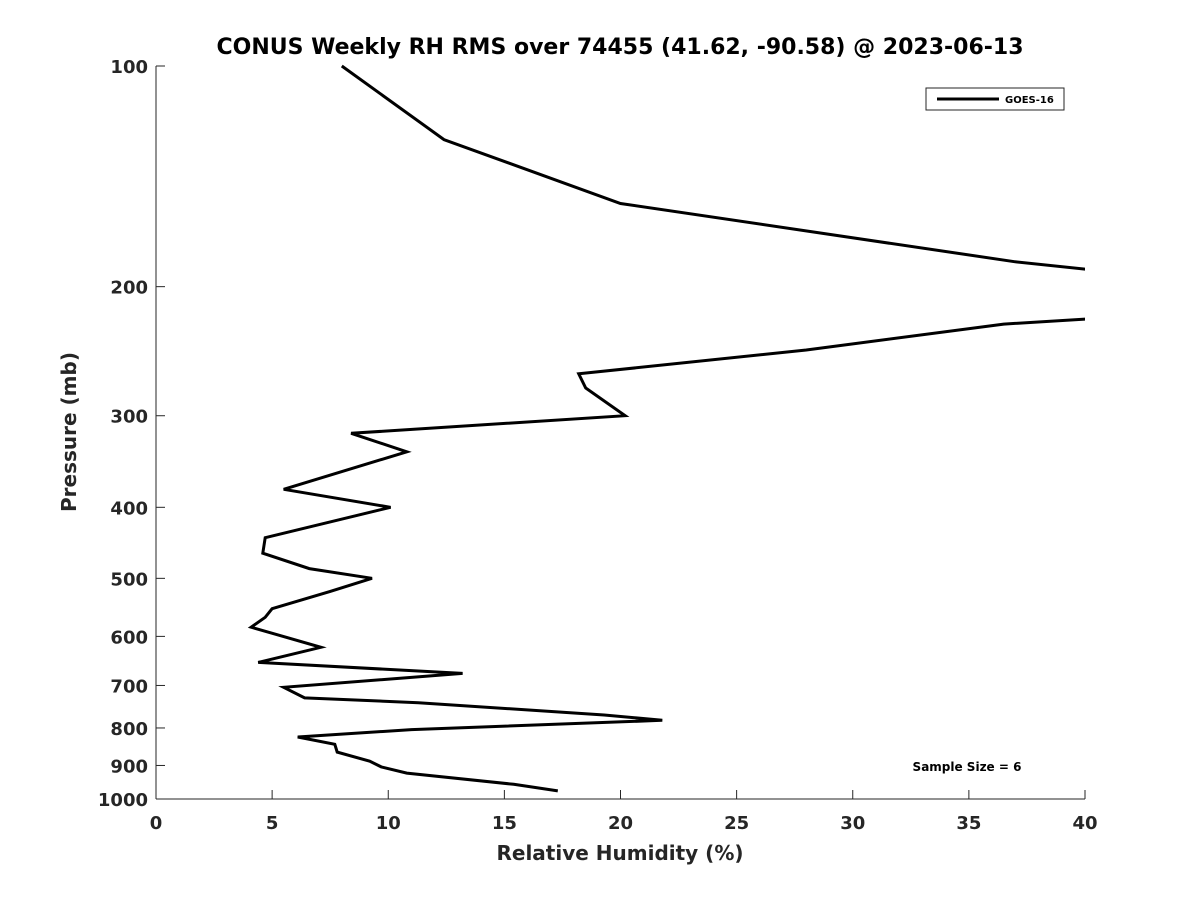 Image resolution: width=1200 pixels, height=900 pixels. I want to click on y-tick-label: 700, so click(129, 686).